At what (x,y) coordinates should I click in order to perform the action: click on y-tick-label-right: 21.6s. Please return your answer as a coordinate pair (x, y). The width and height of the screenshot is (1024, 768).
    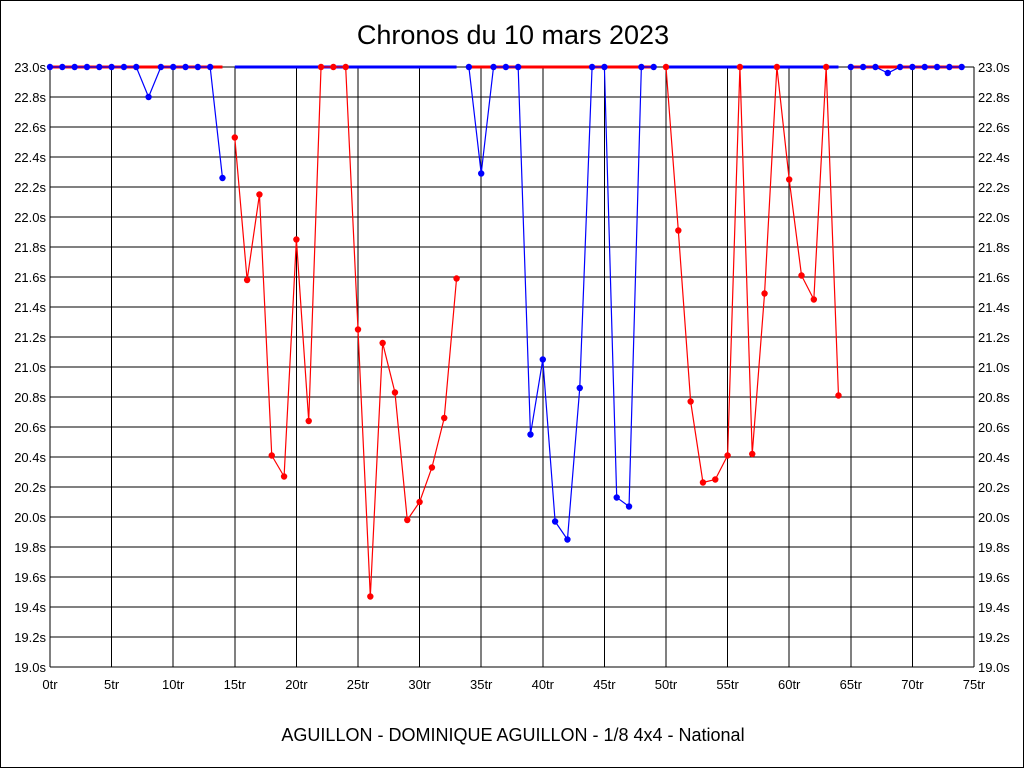
    Looking at the image, I should click on (994, 277).